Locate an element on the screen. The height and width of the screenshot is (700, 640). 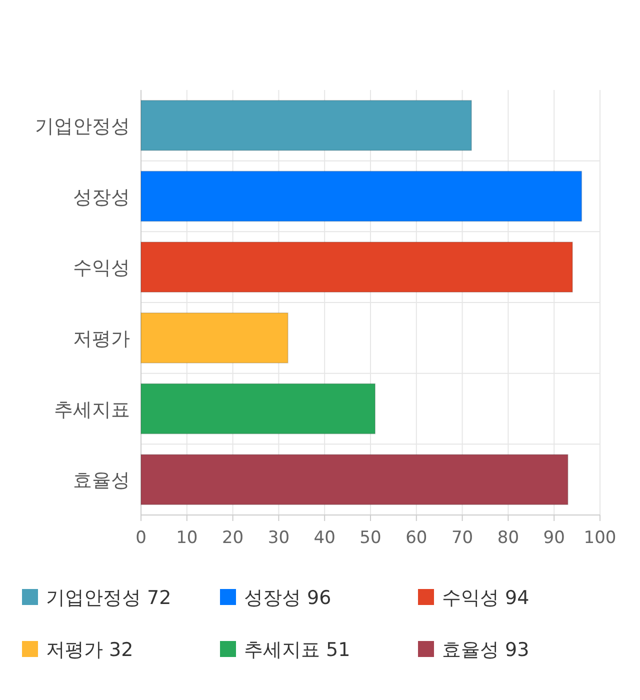
legend-label: 추세지표 51 is located at coordinates (297, 650).